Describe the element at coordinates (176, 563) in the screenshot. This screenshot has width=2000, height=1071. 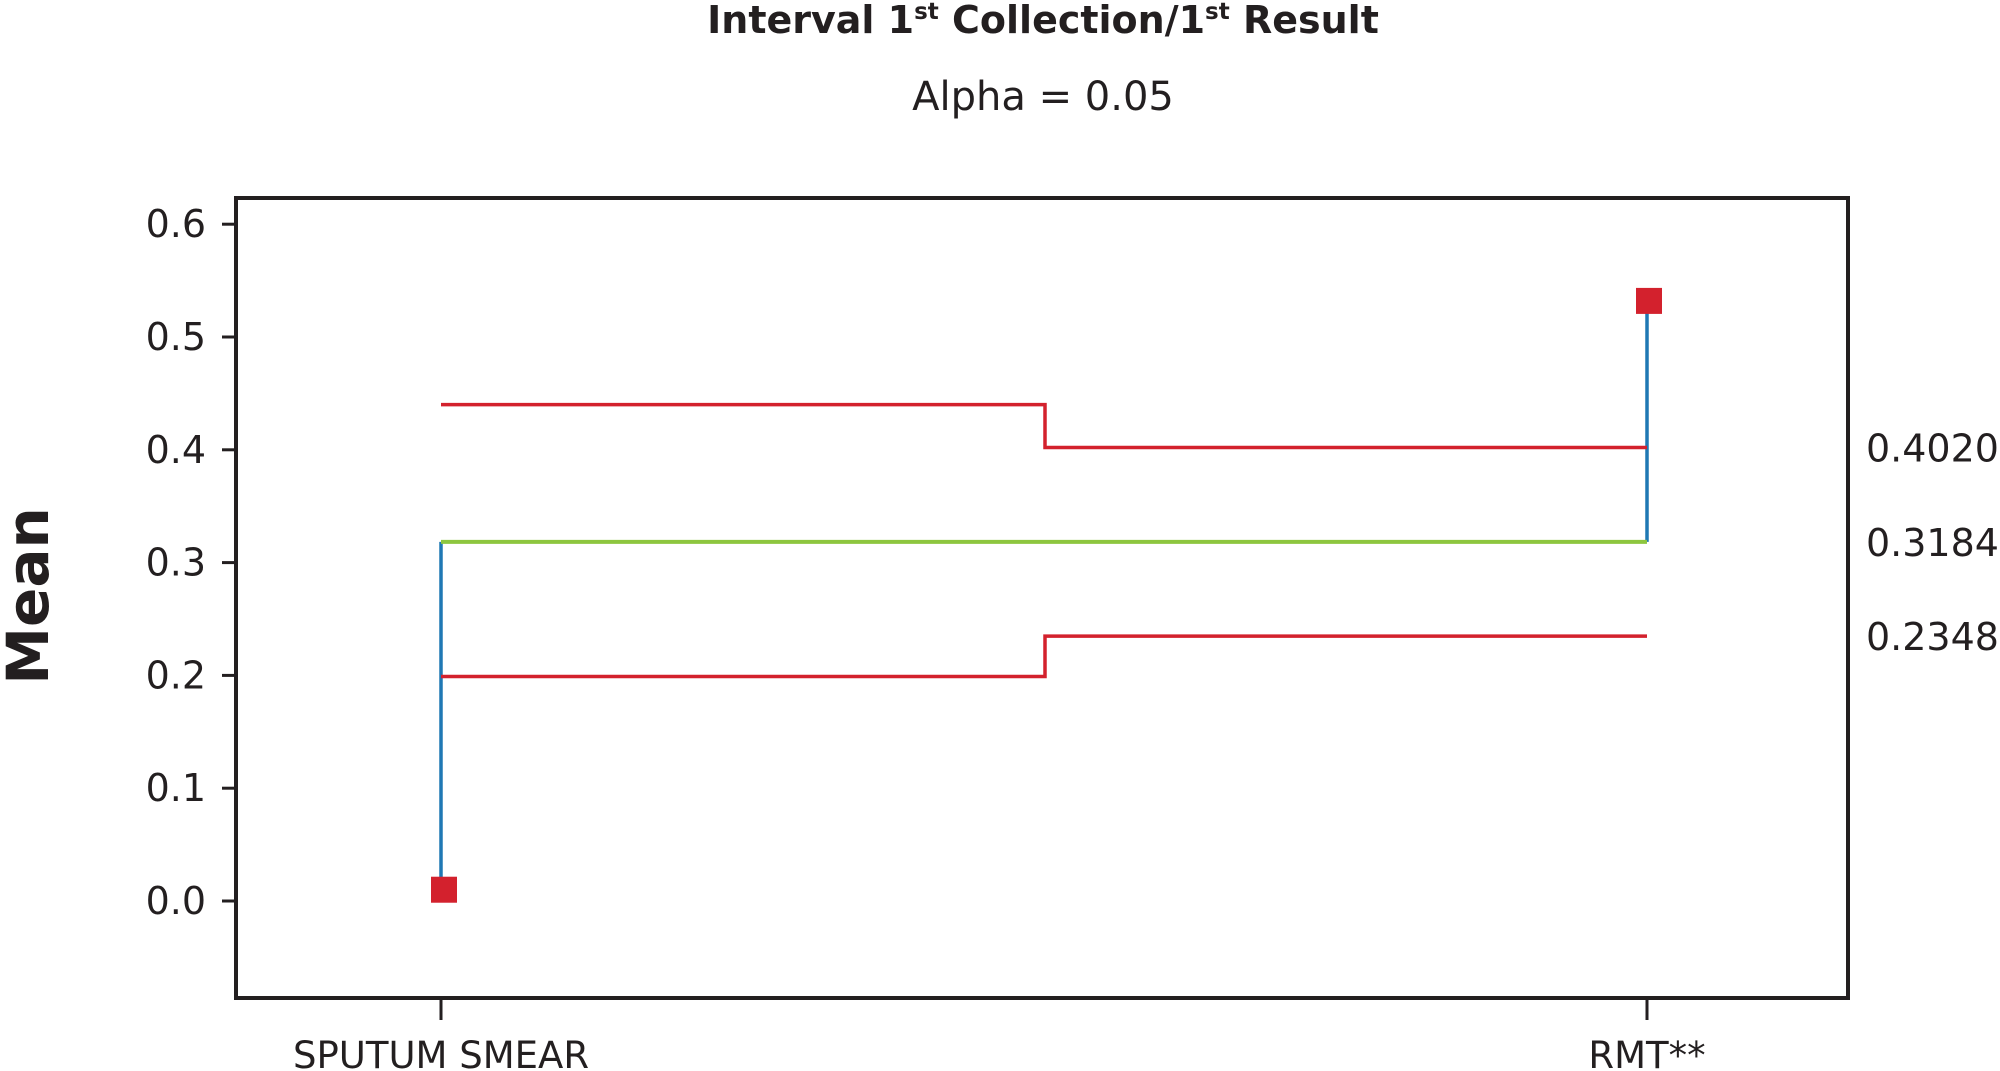
I see `y-tick-label-3: 0.3` at that location.